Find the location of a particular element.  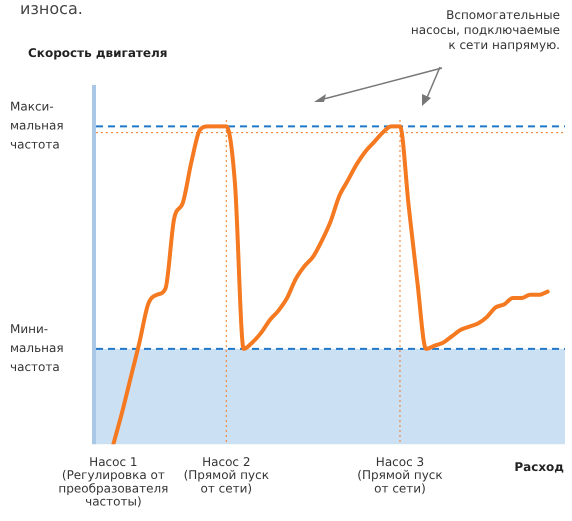

ref-line-label: Макси- мальная частота is located at coordinates (37, 125).